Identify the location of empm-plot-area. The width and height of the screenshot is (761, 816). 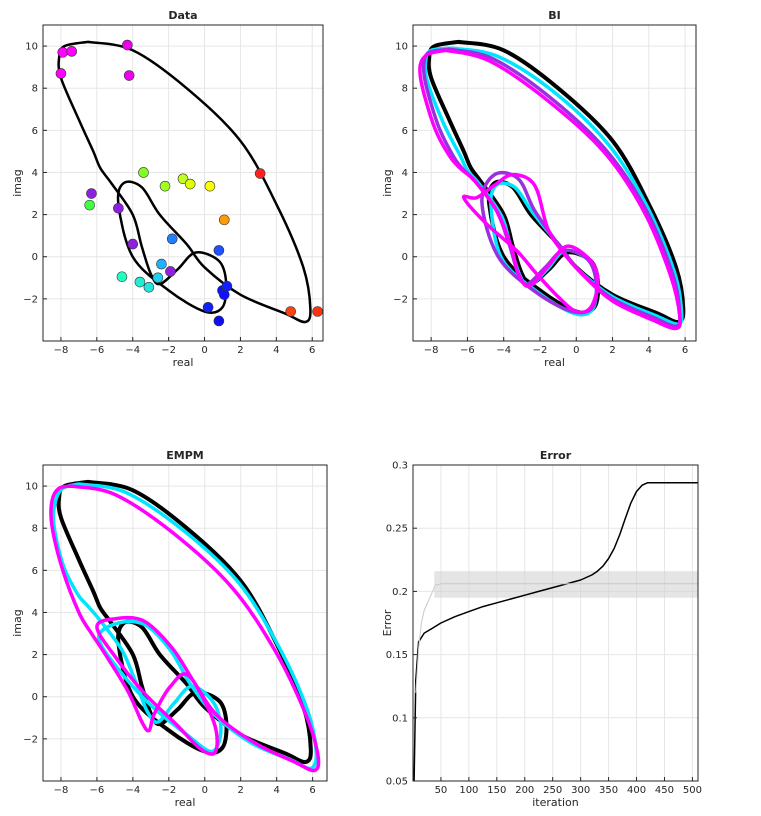
(185, 626).